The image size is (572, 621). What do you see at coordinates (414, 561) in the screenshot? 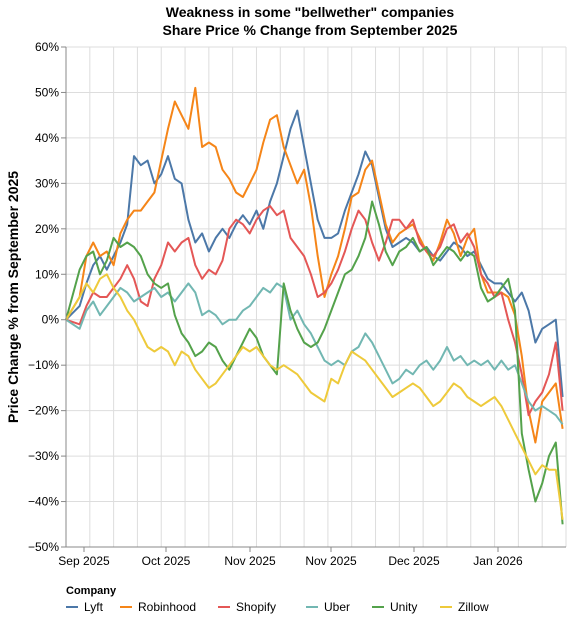
I see `x-tick-label: Dec 2025` at bounding box center [414, 561].